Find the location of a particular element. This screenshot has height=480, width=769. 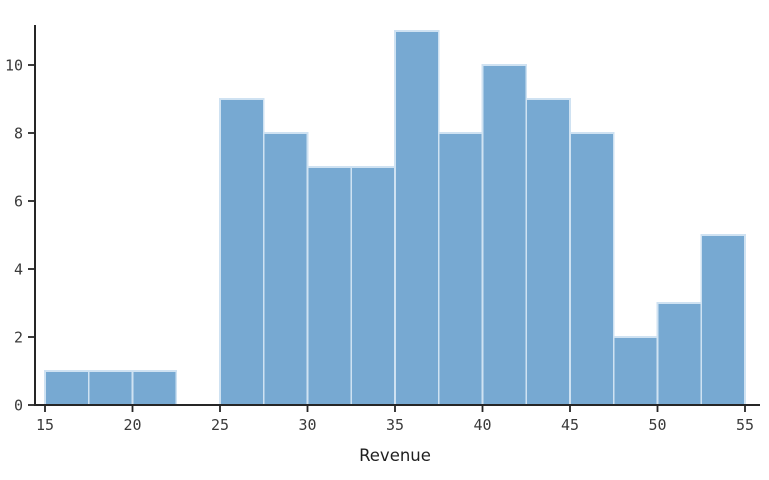

x-tick-label: 15 is located at coordinates (45, 425).